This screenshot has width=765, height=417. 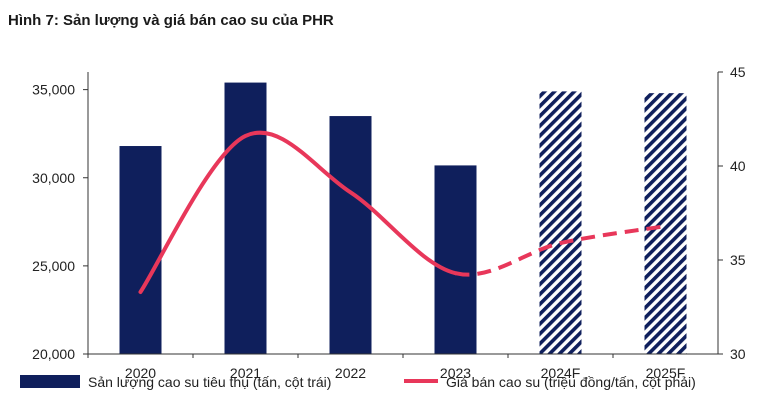 I want to click on x-tick-label: 2020, so click(x=140, y=373).